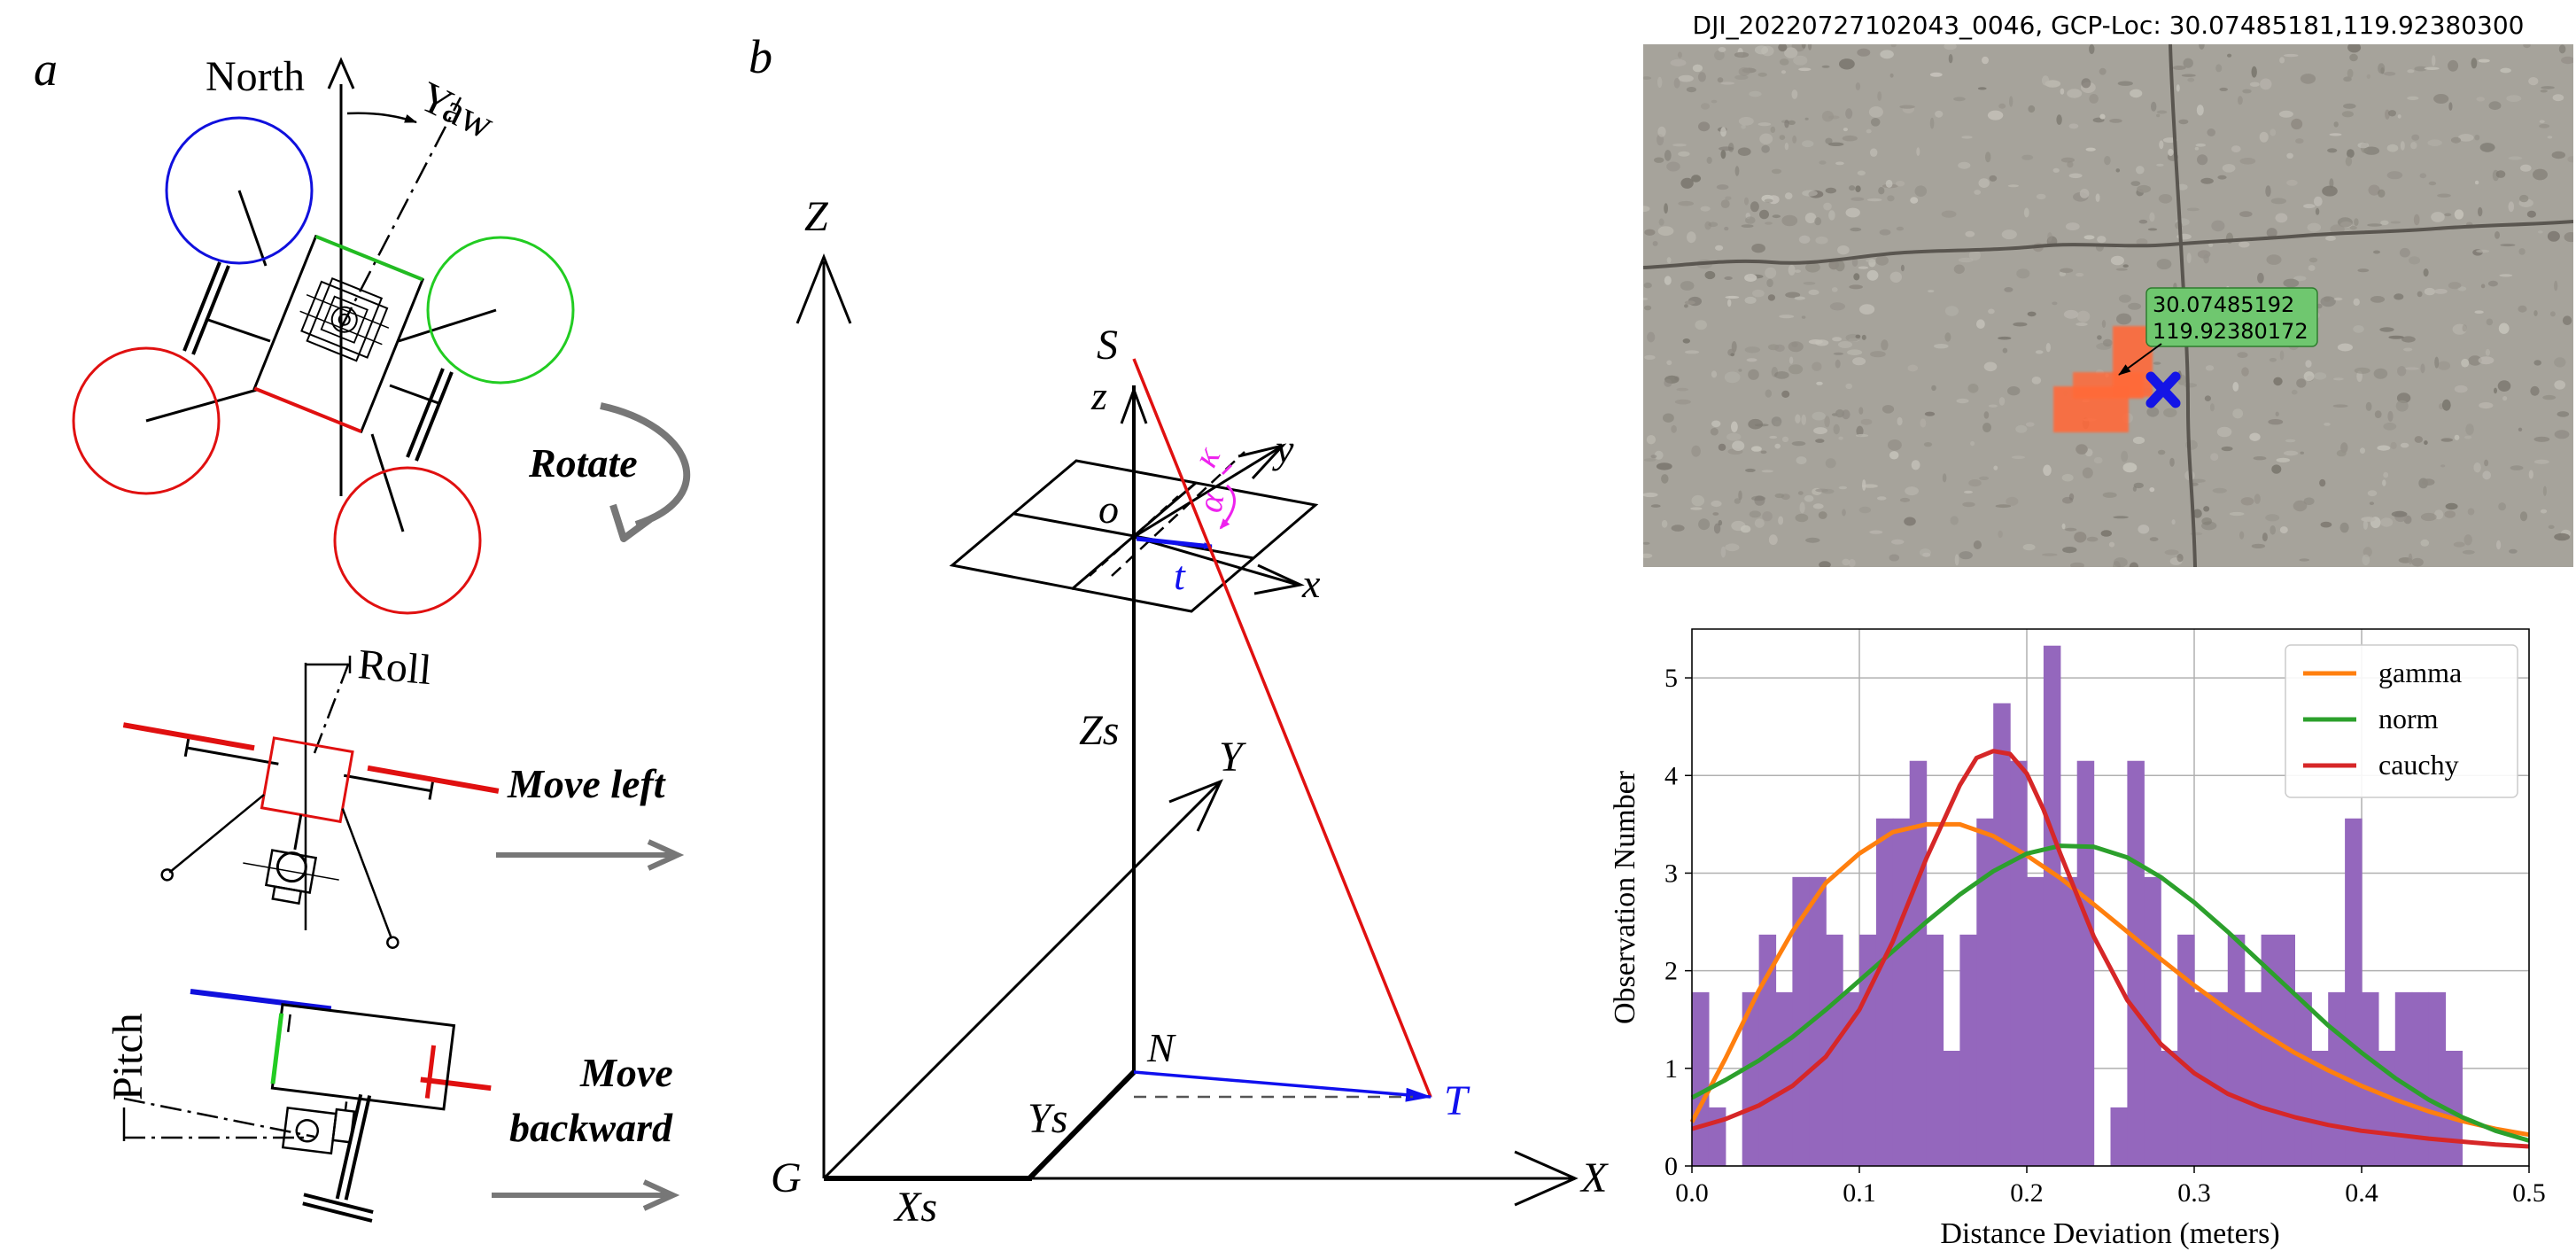  Describe the element at coordinates (1671, 1069) in the screenshot. I see `y-tick-label: 1` at that location.